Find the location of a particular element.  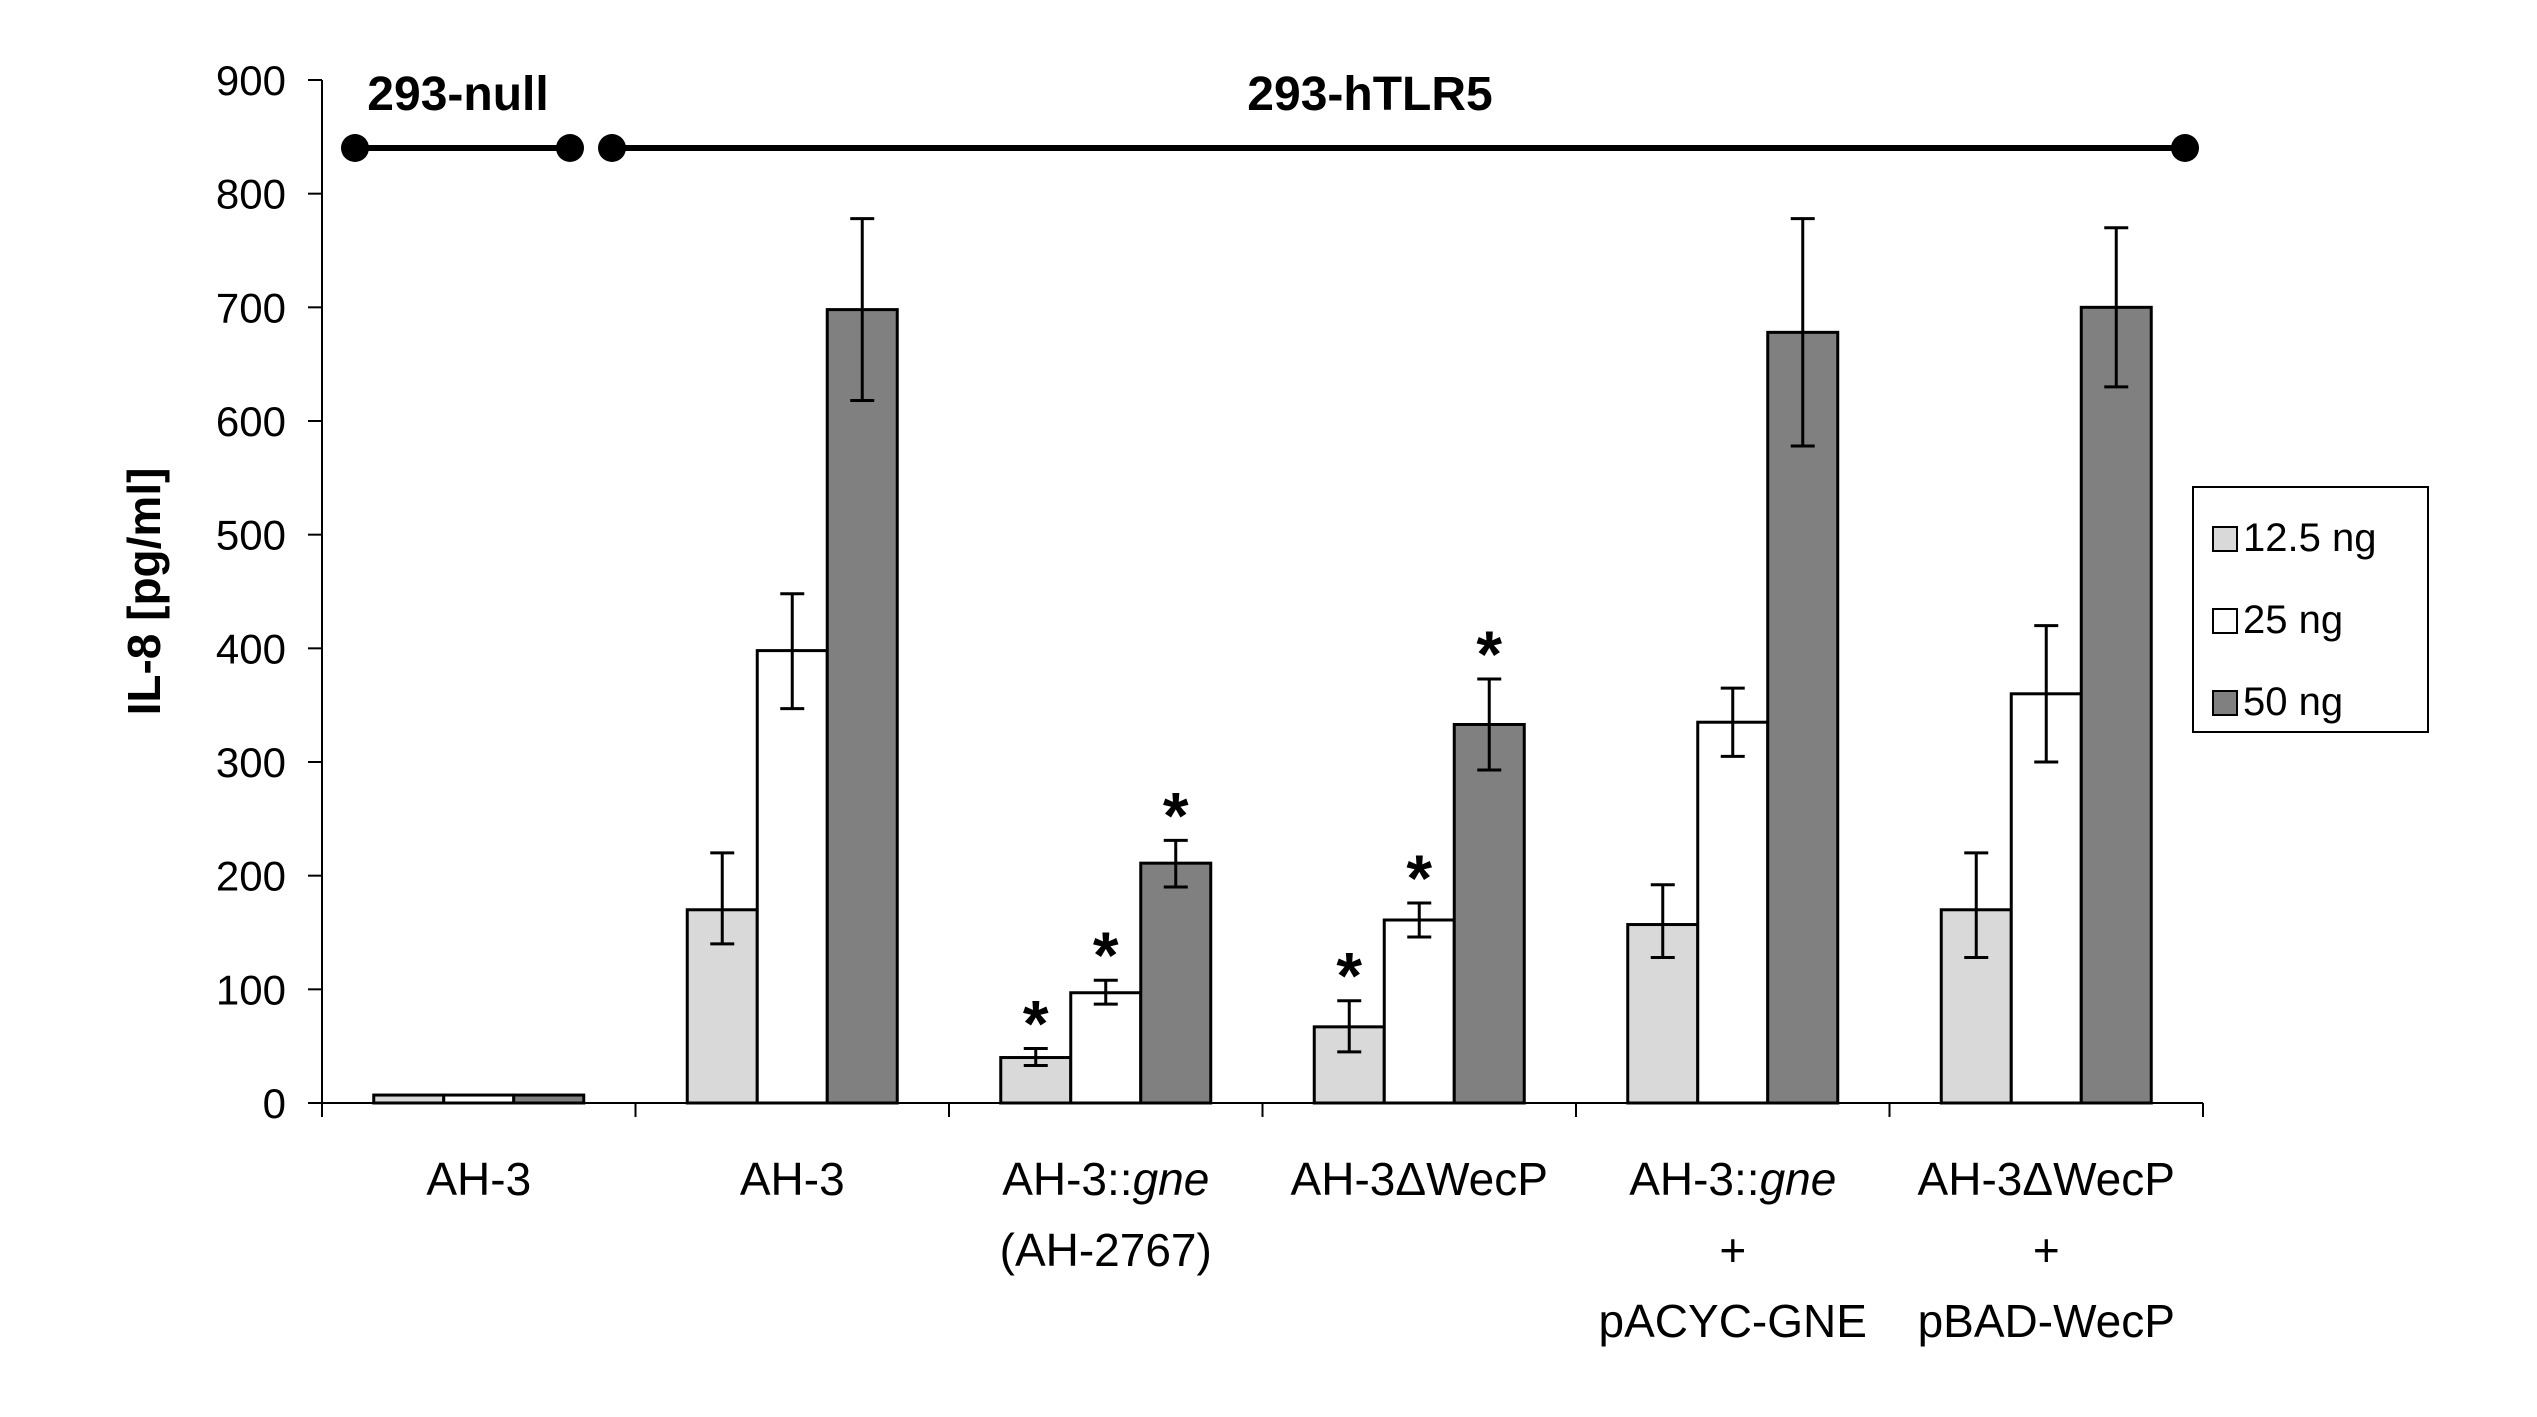

x-category-label-part: pACYC-GNE is located at coordinates (1733, 1321).